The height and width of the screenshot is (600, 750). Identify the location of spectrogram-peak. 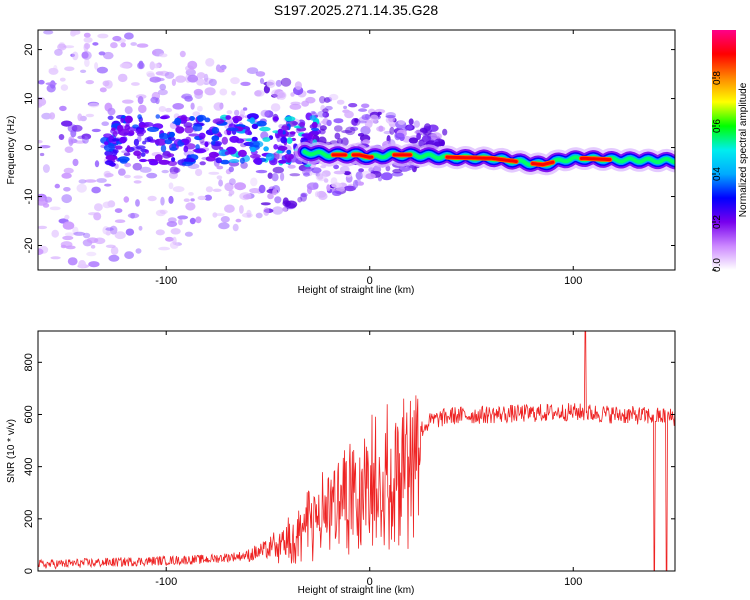
(595, 159).